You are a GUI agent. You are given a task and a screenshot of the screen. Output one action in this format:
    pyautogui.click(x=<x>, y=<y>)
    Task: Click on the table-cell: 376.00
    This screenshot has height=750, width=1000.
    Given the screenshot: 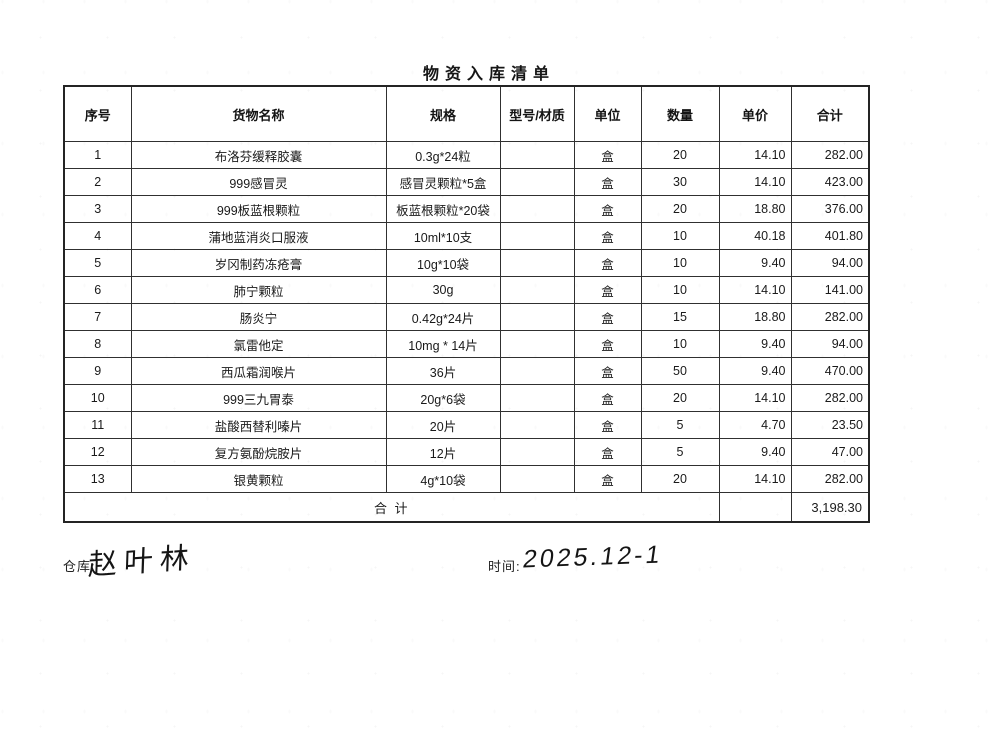 What is the action you would take?
    pyautogui.click(x=830, y=209)
    